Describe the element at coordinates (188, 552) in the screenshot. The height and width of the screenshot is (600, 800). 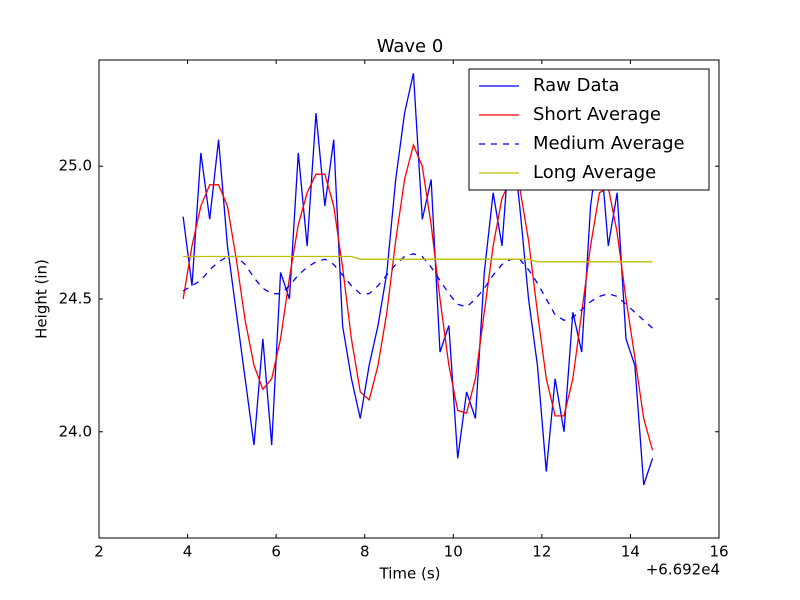
I see `x-tick-label: 4` at that location.